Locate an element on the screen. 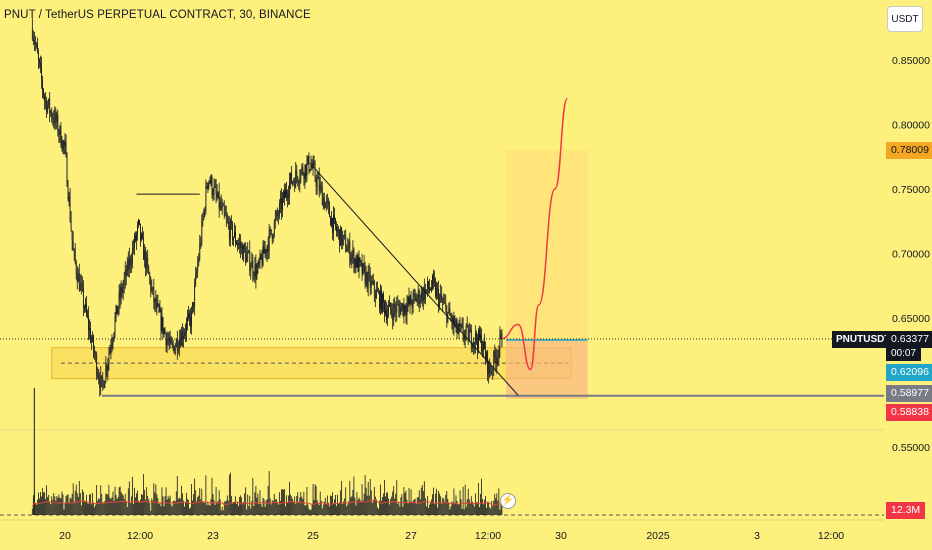  volume-ma-line is located at coordinates (266, 503).